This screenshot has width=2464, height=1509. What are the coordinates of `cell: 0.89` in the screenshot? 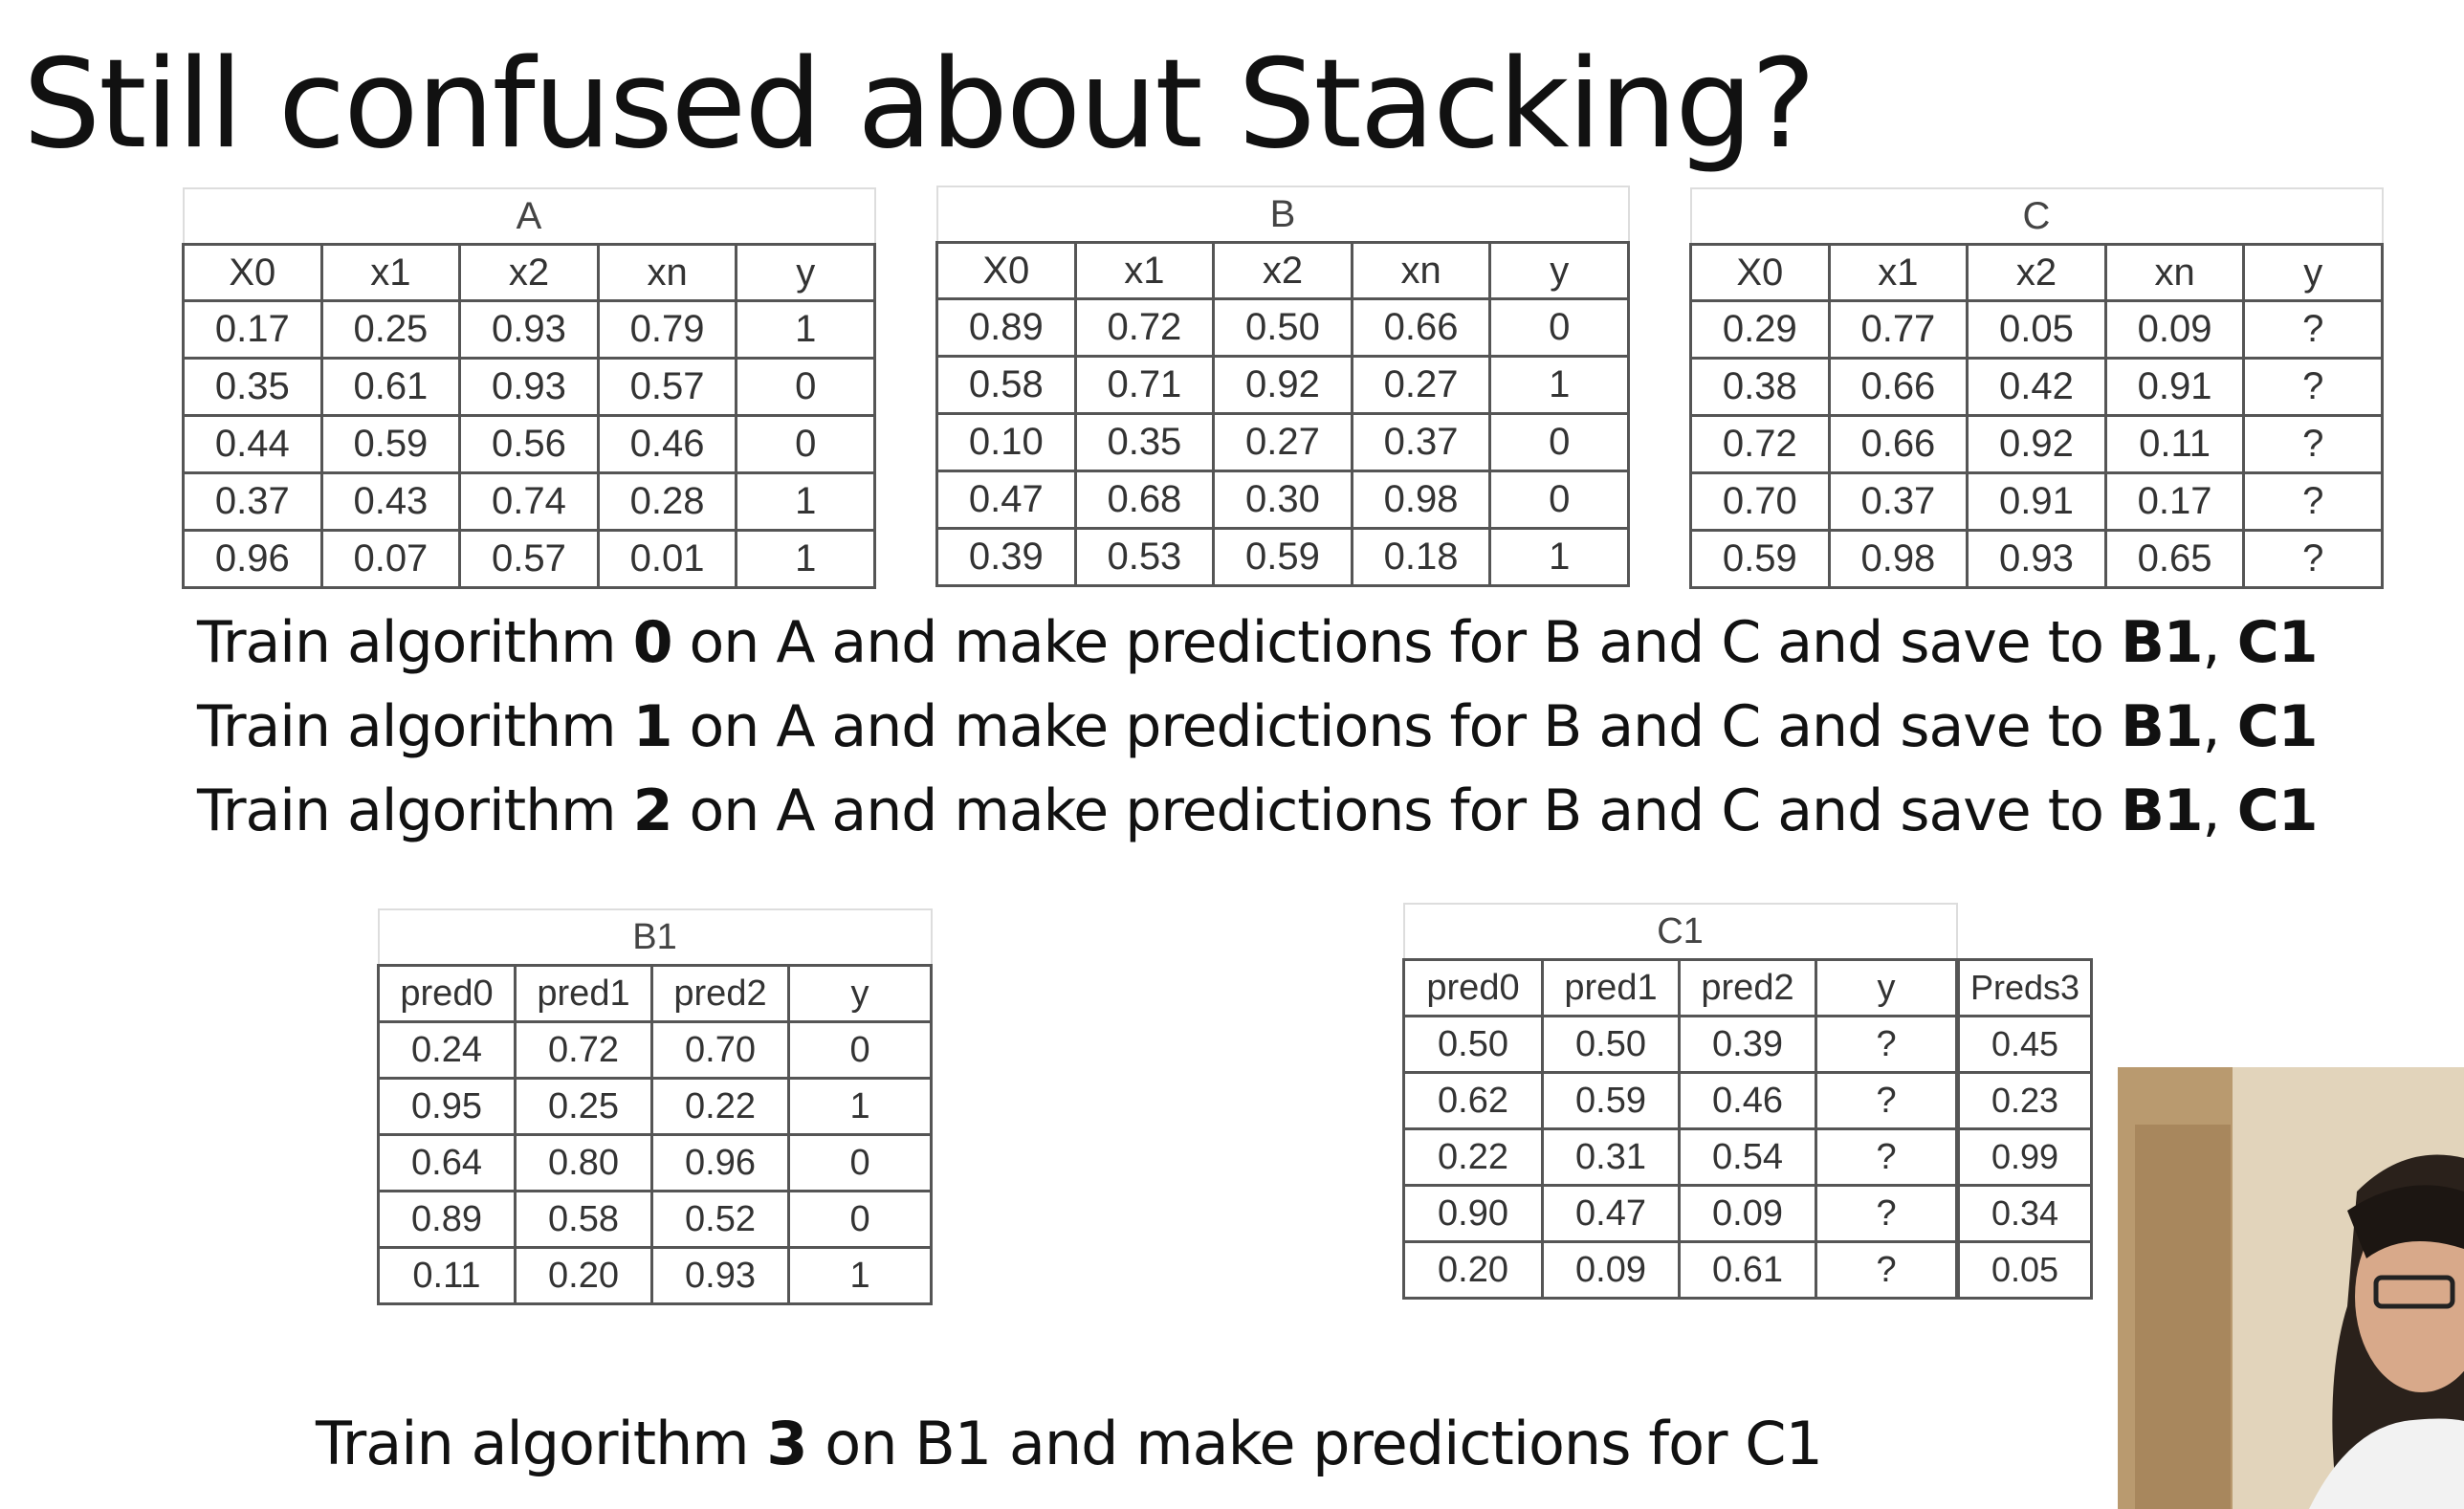 It's located at (1006, 327).